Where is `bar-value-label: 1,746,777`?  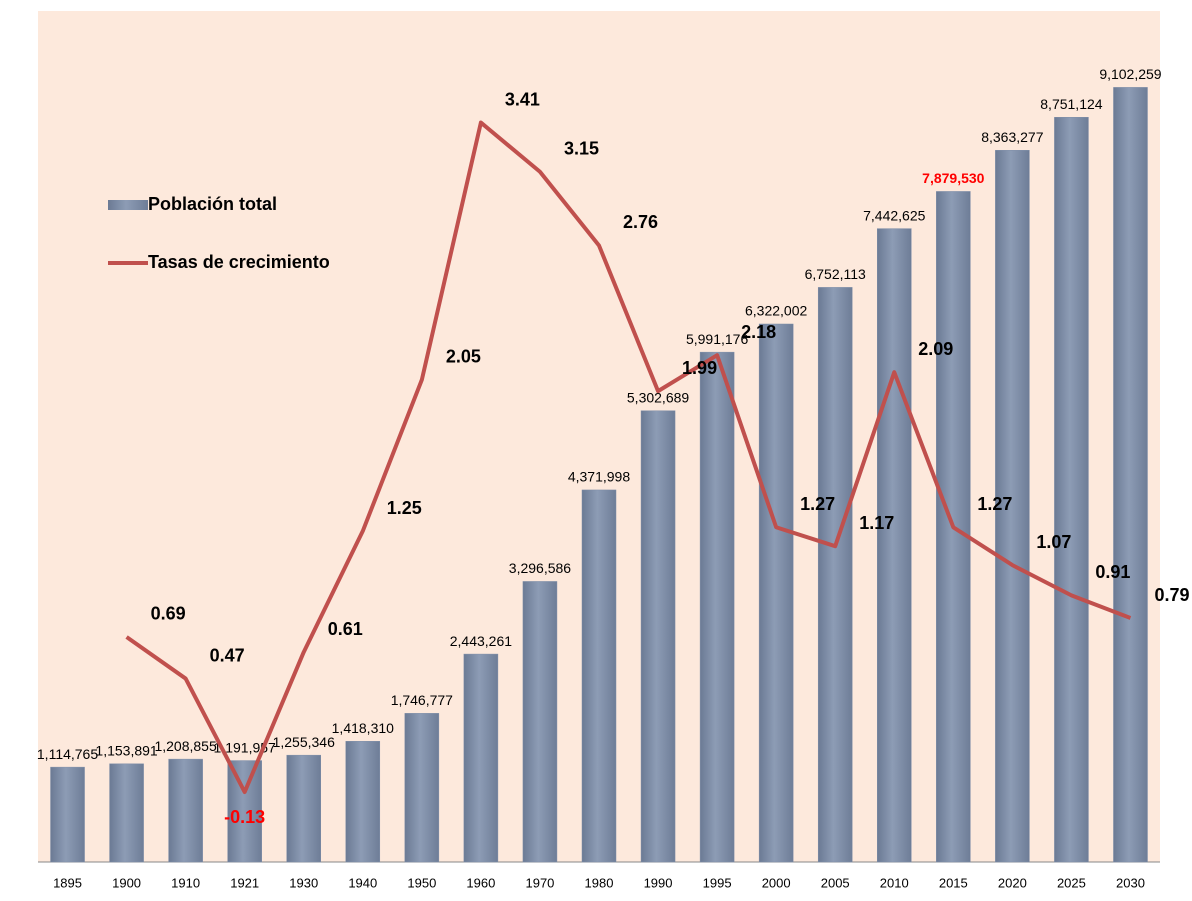
bar-value-label: 1,746,777 is located at coordinates (422, 700).